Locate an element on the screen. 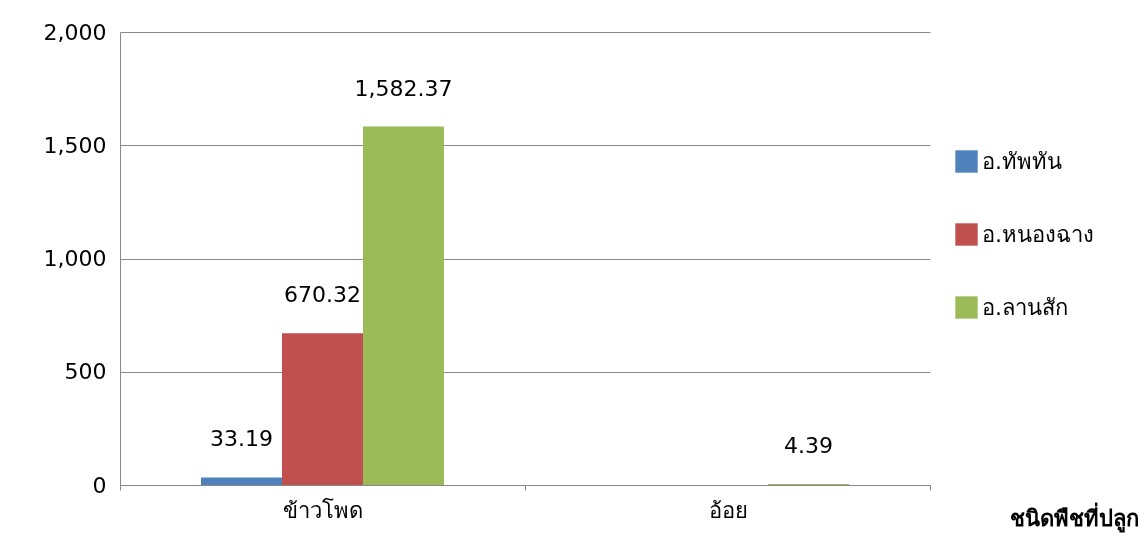 The height and width of the screenshot is (547, 1140). y-tick-label: 0 is located at coordinates (99, 485).